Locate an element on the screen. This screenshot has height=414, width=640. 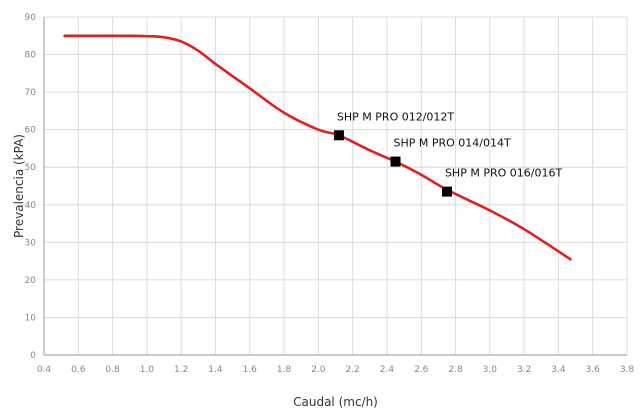
y-tick-label: 90 is located at coordinates (31, 18).